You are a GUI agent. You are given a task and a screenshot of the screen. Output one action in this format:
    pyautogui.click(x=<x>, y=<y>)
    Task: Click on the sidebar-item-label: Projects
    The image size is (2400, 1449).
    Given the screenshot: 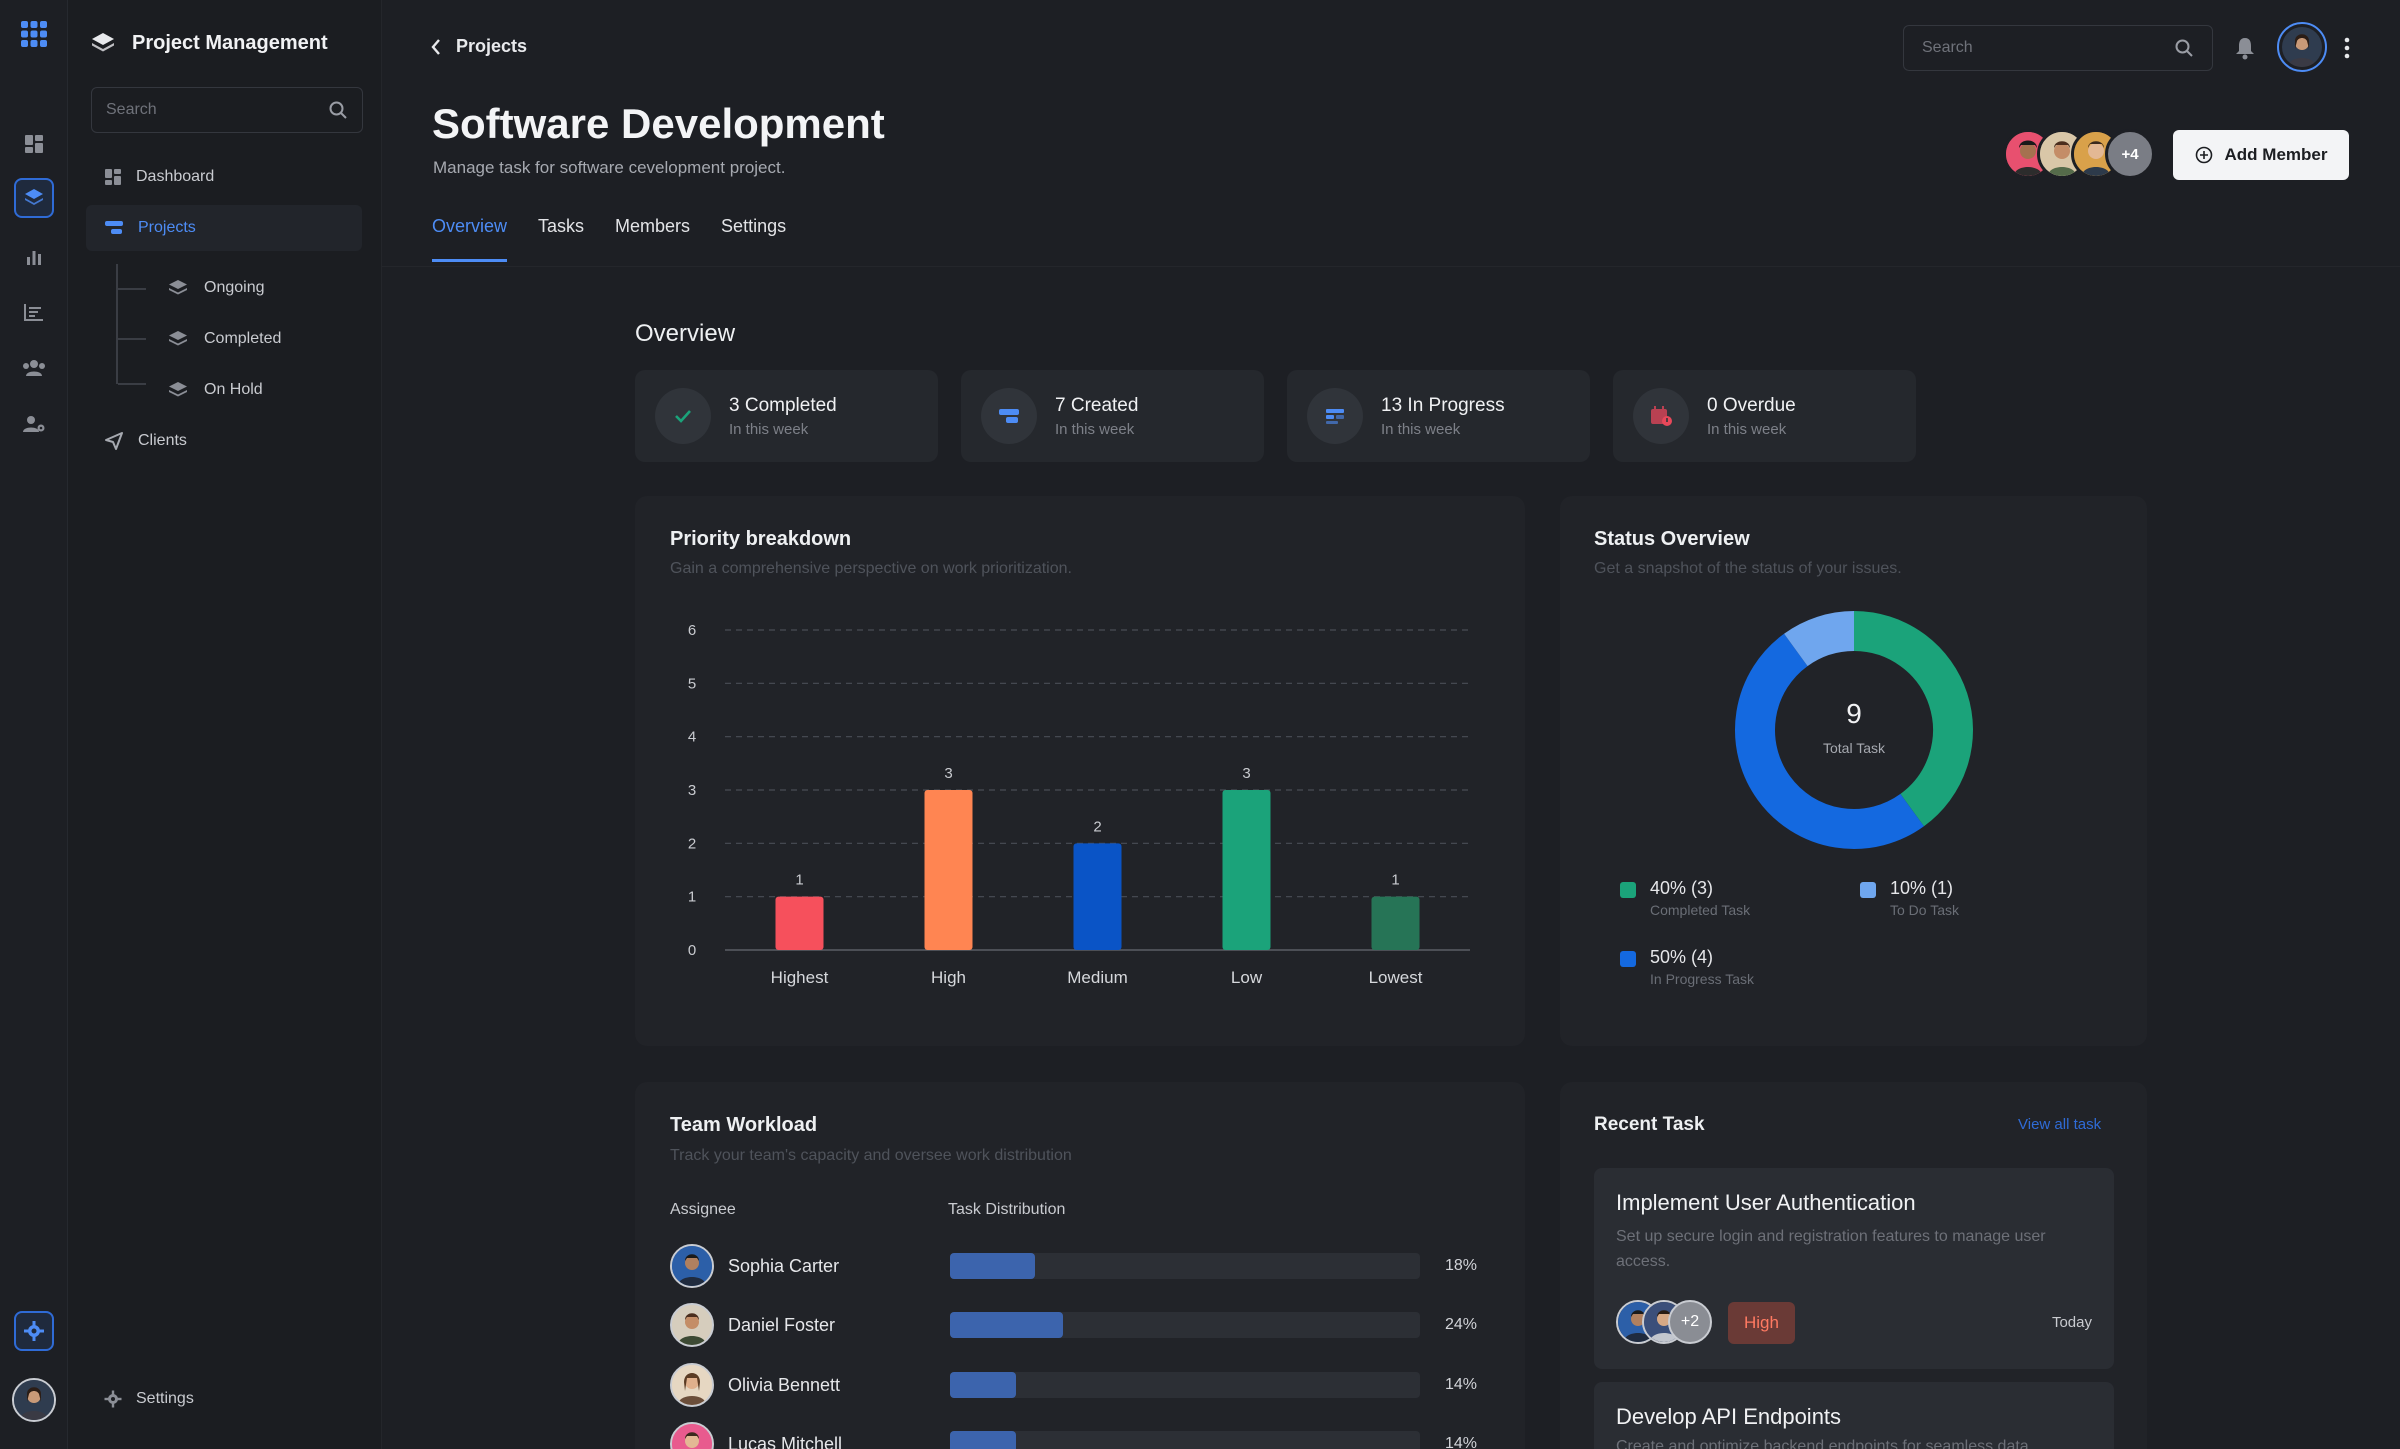 What is the action you would take?
    pyautogui.click(x=167, y=227)
    